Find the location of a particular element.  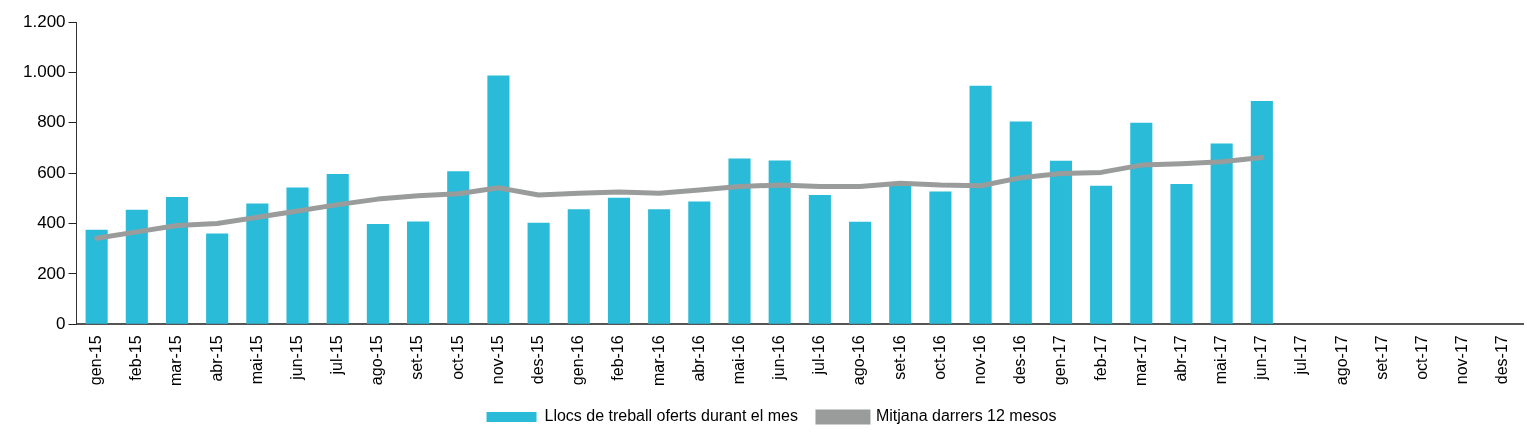

x-tick-label: abr-16 is located at coordinates (698, 358).